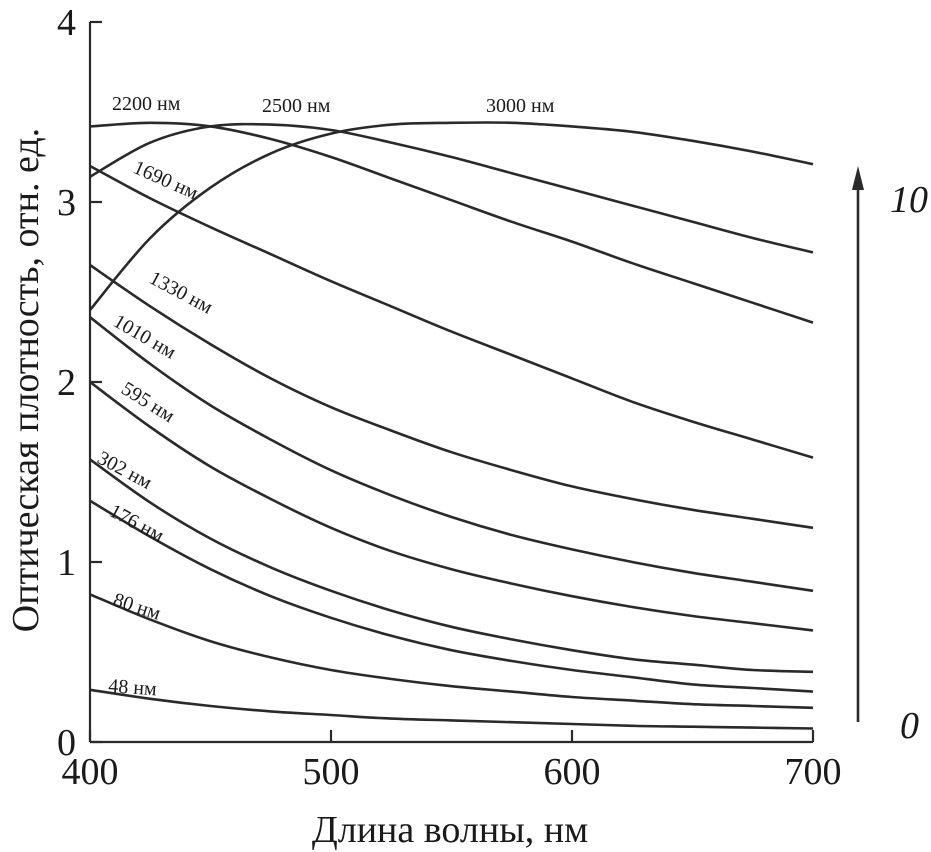  I want to click on x-tick-label: 600, so click(572, 772).